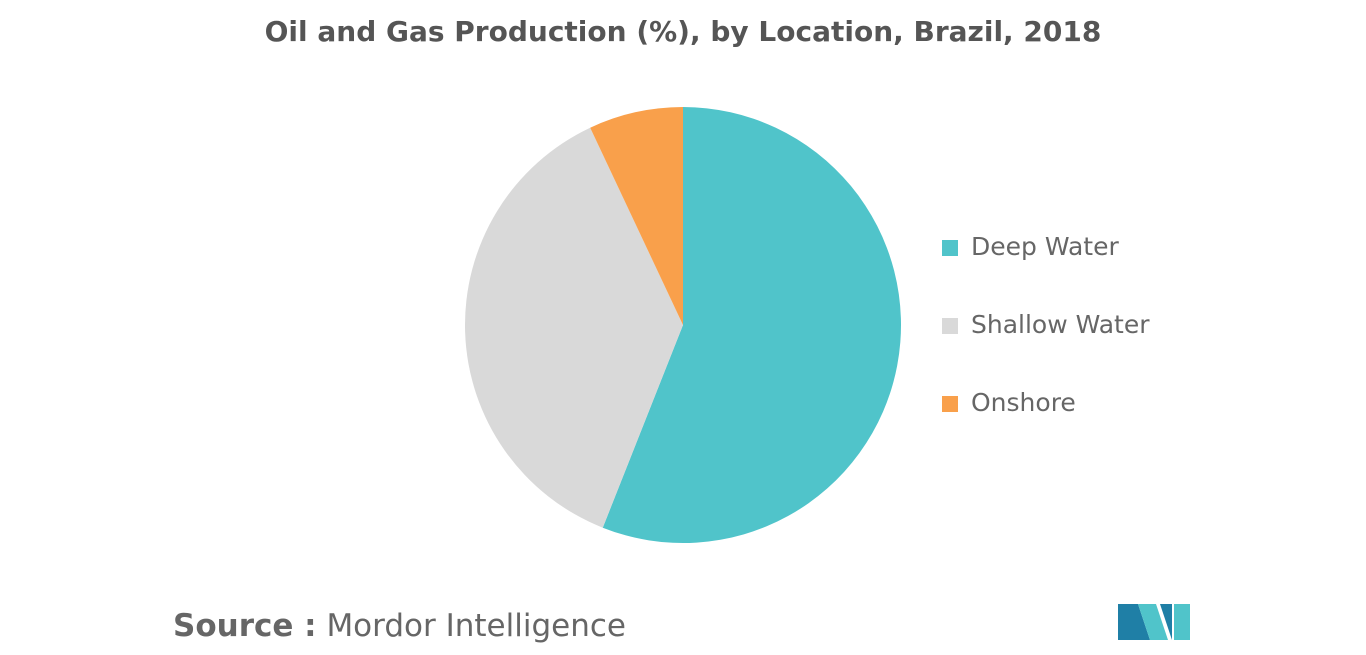  What do you see at coordinates (245, 626) in the screenshot?
I see `source-label: Source :` at bounding box center [245, 626].